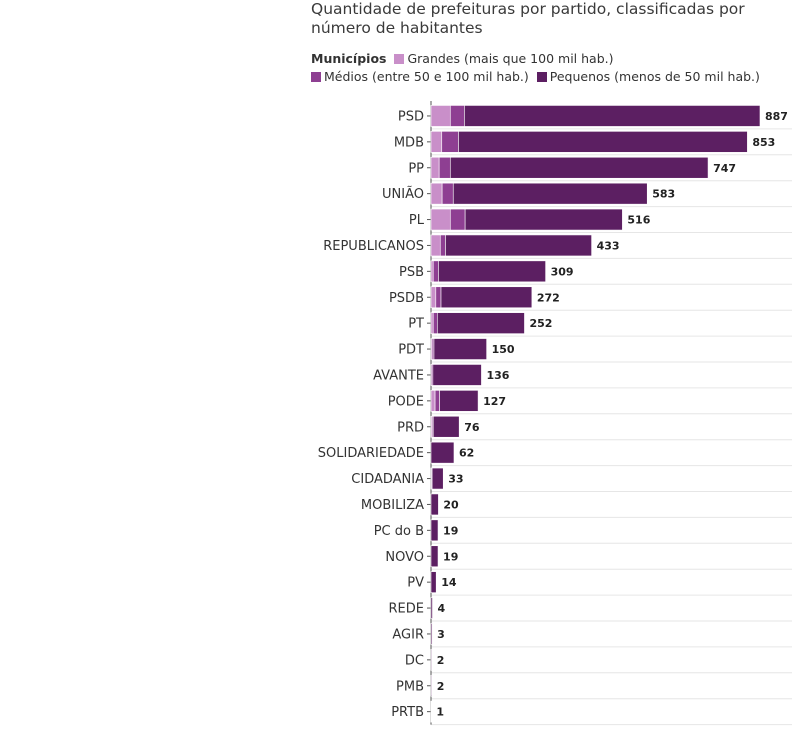  What do you see at coordinates (510, 58) in the screenshot?
I see `legend-label-grandes: Grandes (mais que 100 mil hab.)` at bounding box center [510, 58].